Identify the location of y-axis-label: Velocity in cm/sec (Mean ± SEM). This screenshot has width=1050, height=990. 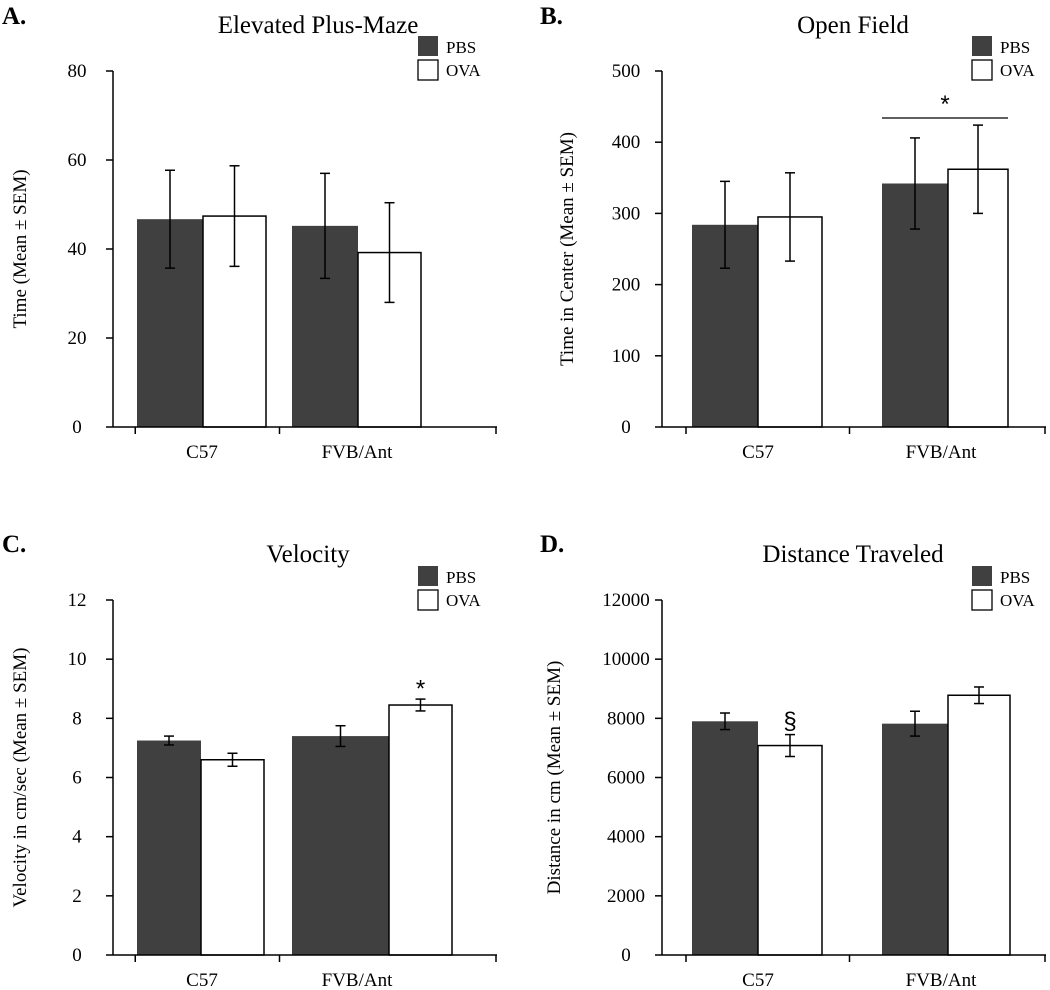
(20, 777).